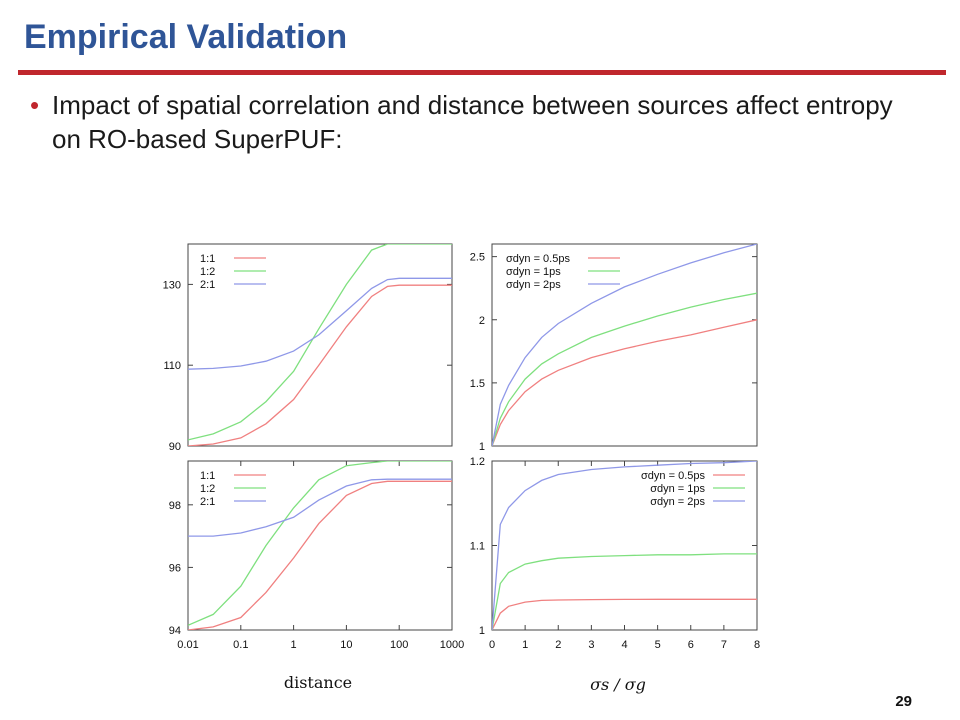 This screenshot has width=960, height=720. Describe the element at coordinates (482, 321) in the screenshot. I see `y-tick-label: 2` at that location.